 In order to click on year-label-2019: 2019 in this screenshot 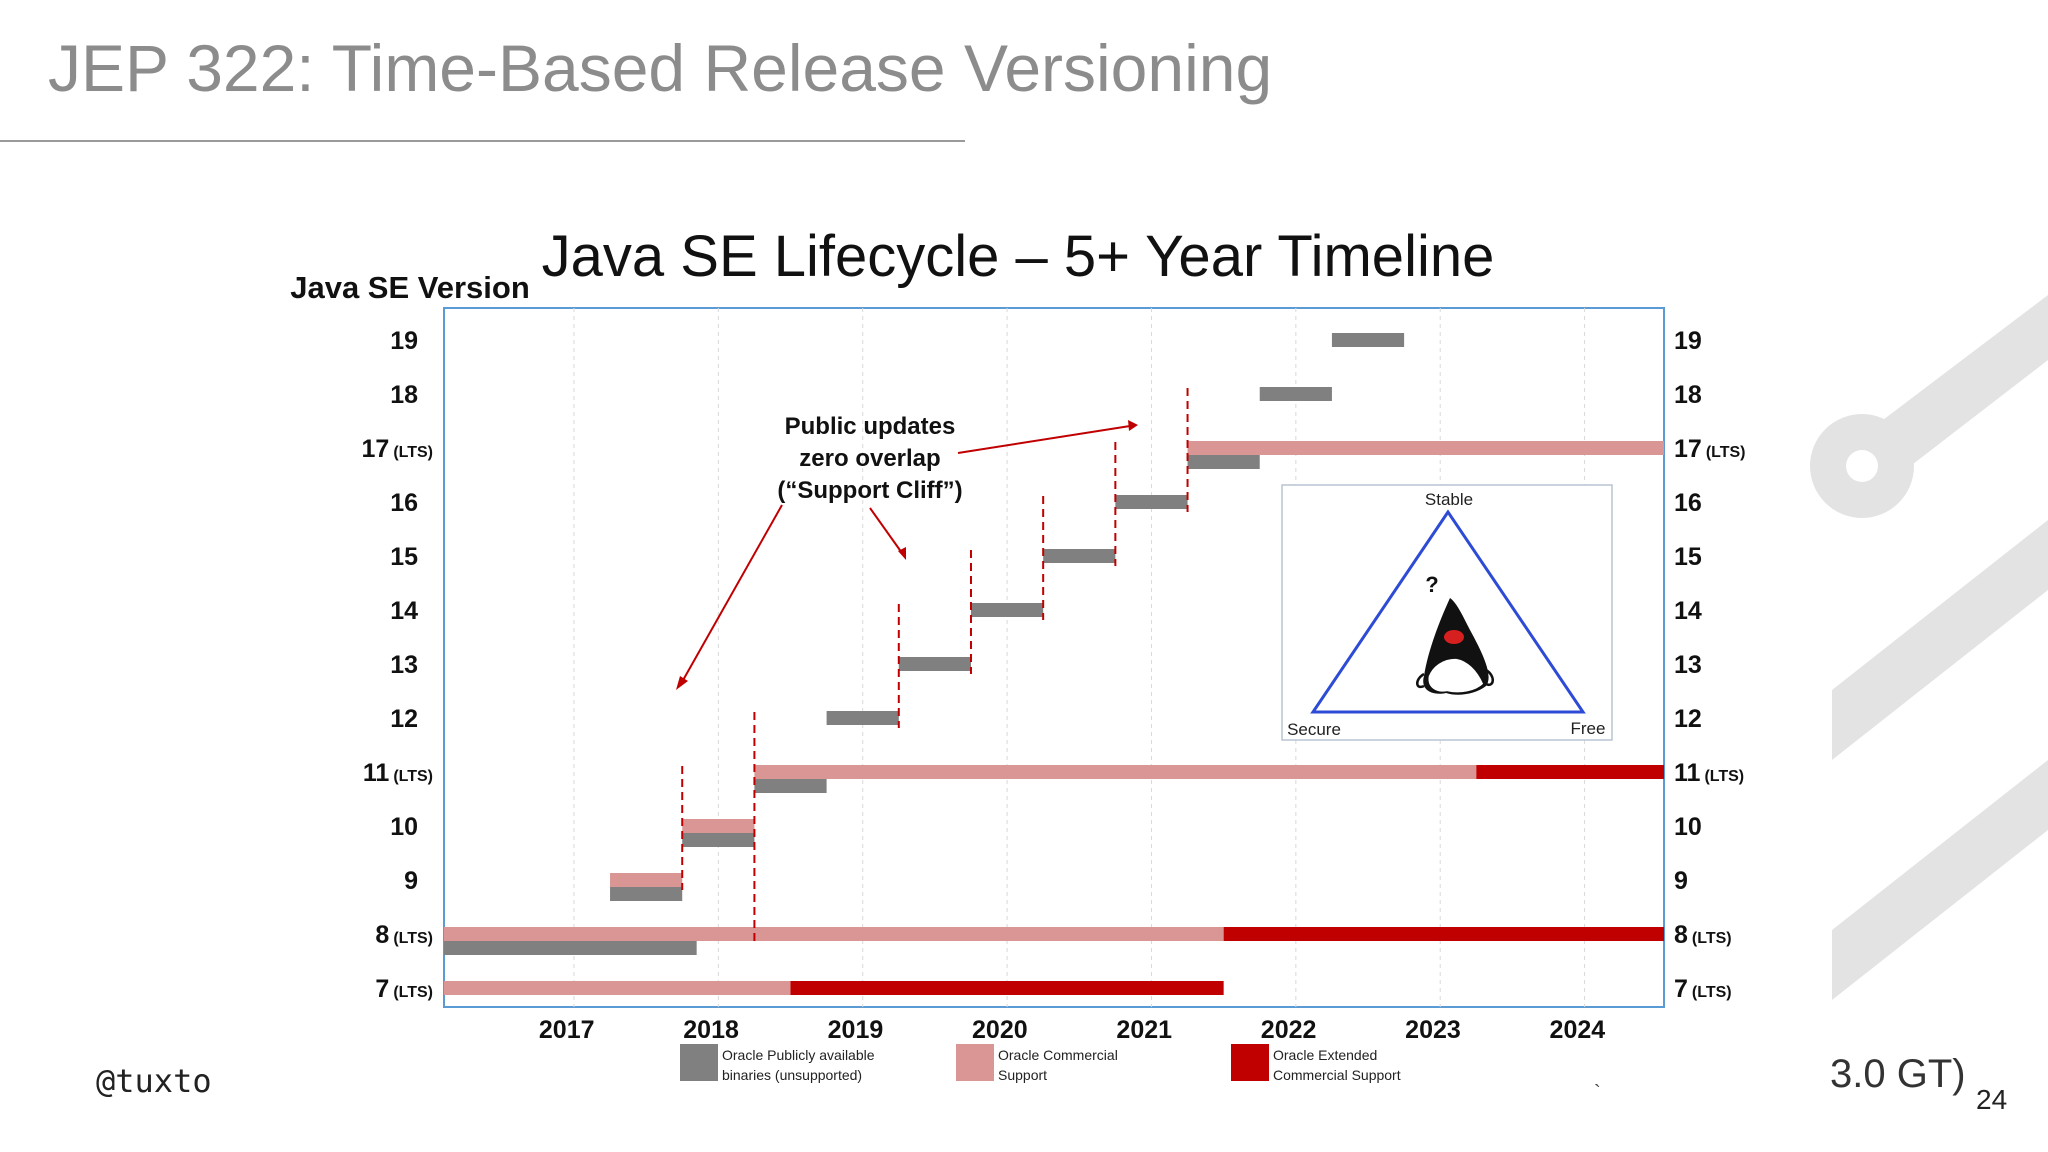, I will do `click(856, 1030)`.